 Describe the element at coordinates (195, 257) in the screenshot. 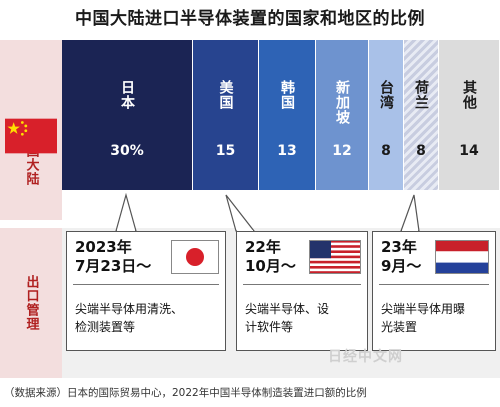

I see `japan-flag-icon` at that location.